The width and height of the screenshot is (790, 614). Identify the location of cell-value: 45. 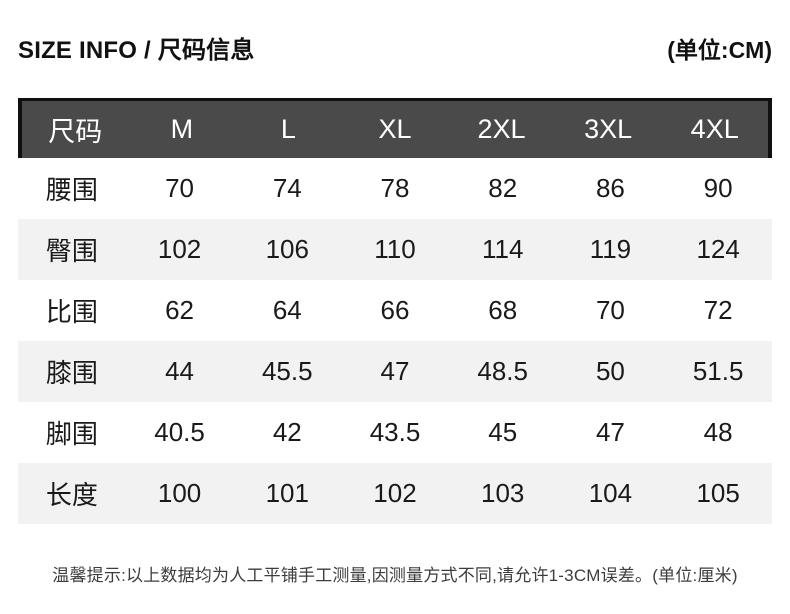
(503, 432).